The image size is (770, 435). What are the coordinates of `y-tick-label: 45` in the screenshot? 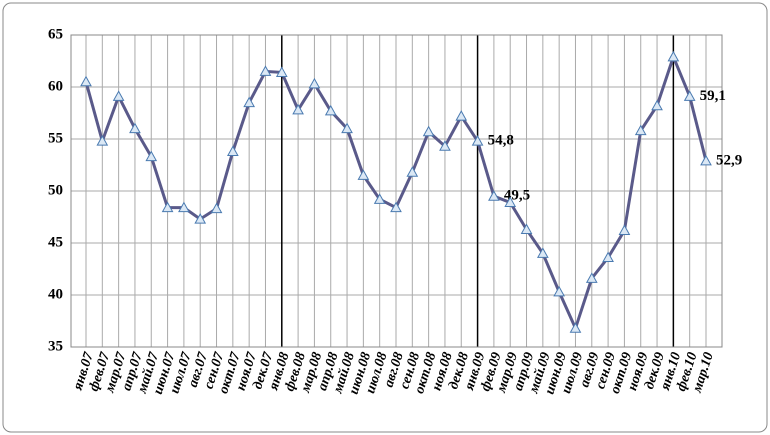 It's located at (55, 242).